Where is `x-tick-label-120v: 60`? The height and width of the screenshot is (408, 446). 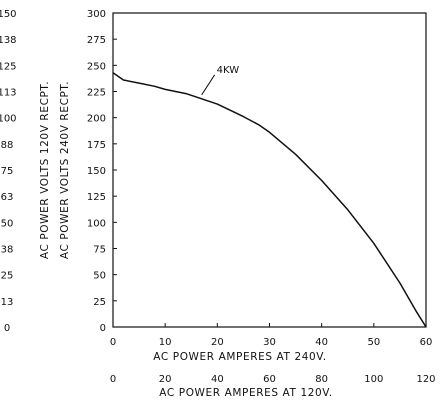
x-tick-label-120v: 60 is located at coordinates (269, 379).